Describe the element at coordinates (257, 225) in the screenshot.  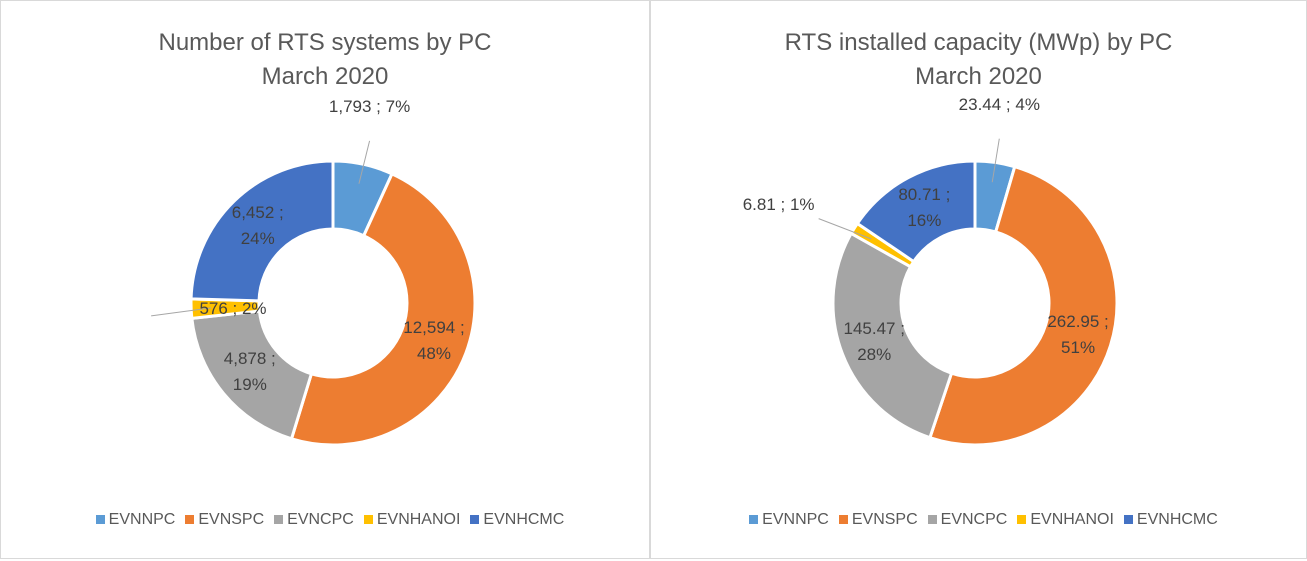
I see `data-label: 6,452 ; 24%` at that location.